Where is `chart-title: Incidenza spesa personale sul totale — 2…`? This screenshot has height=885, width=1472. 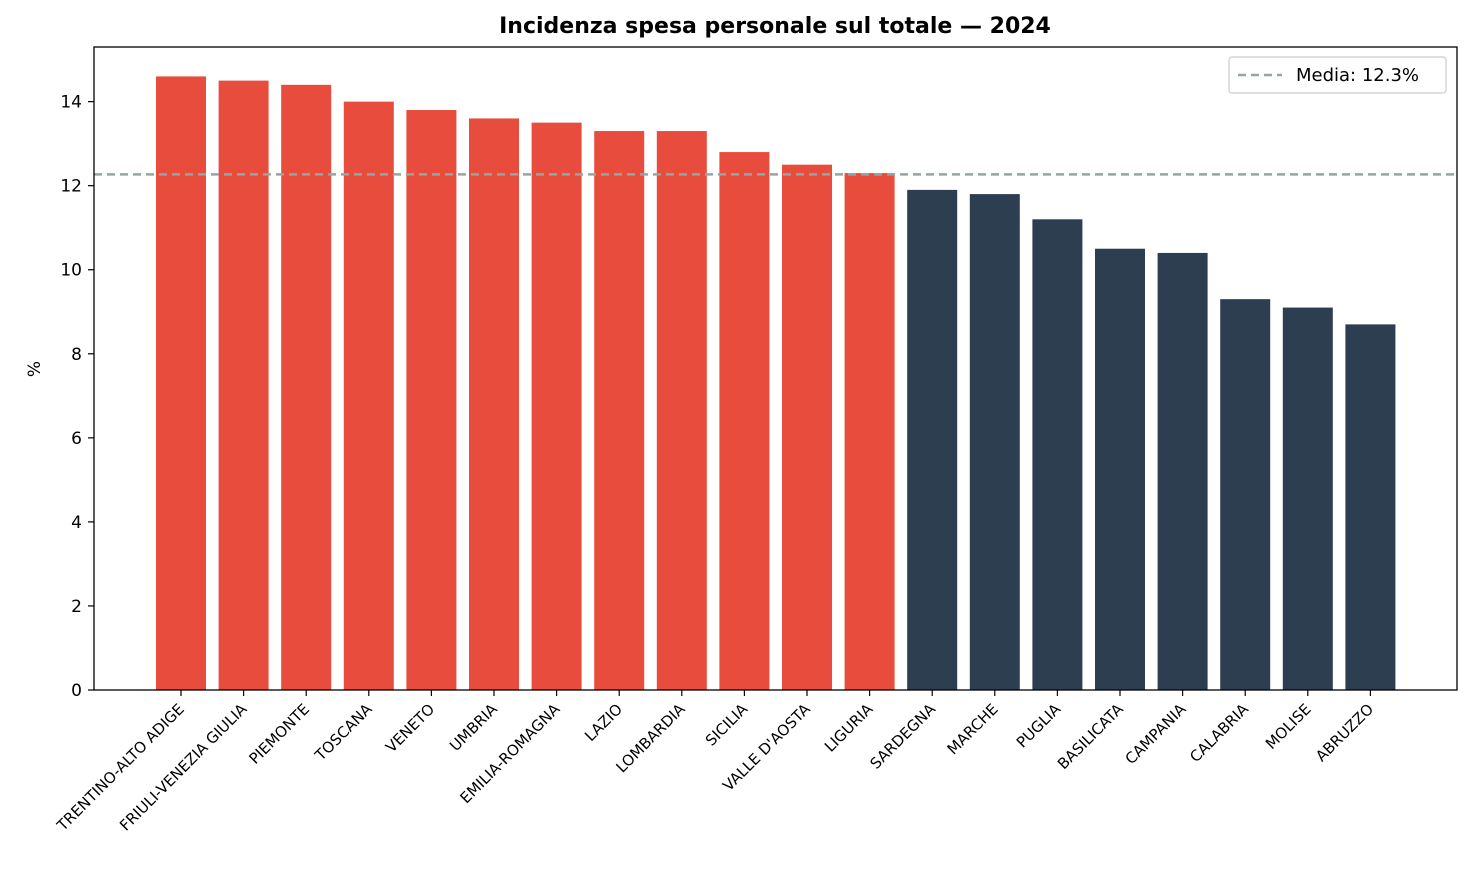
chart-title: Incidenza spesa personale sul totale — 2… is located at coordinates (775, 26).